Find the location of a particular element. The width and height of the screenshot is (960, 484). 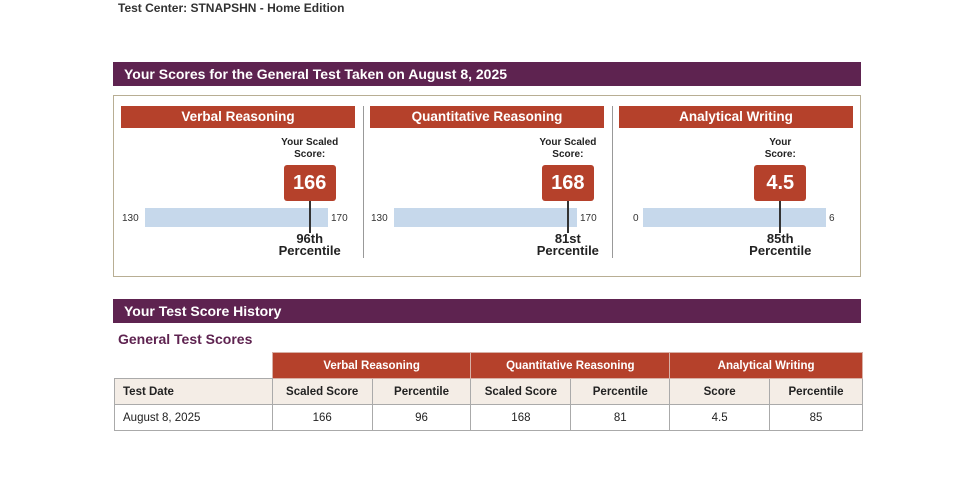

history-banner: Your Test Score History is located at coordinates (487, 311).